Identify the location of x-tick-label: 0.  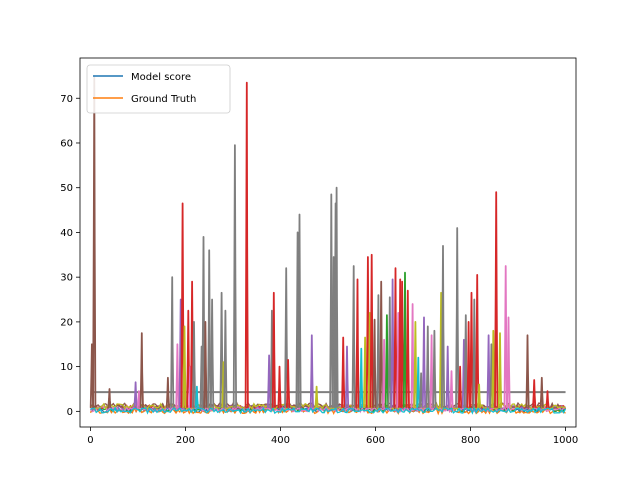
(90, 440).